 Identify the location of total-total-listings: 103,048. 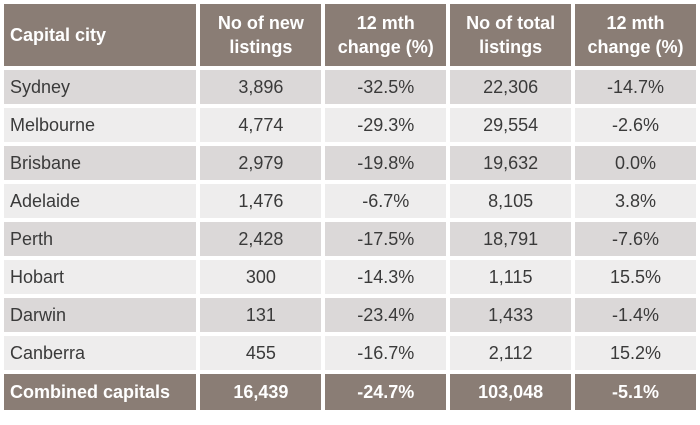
(511, 392).